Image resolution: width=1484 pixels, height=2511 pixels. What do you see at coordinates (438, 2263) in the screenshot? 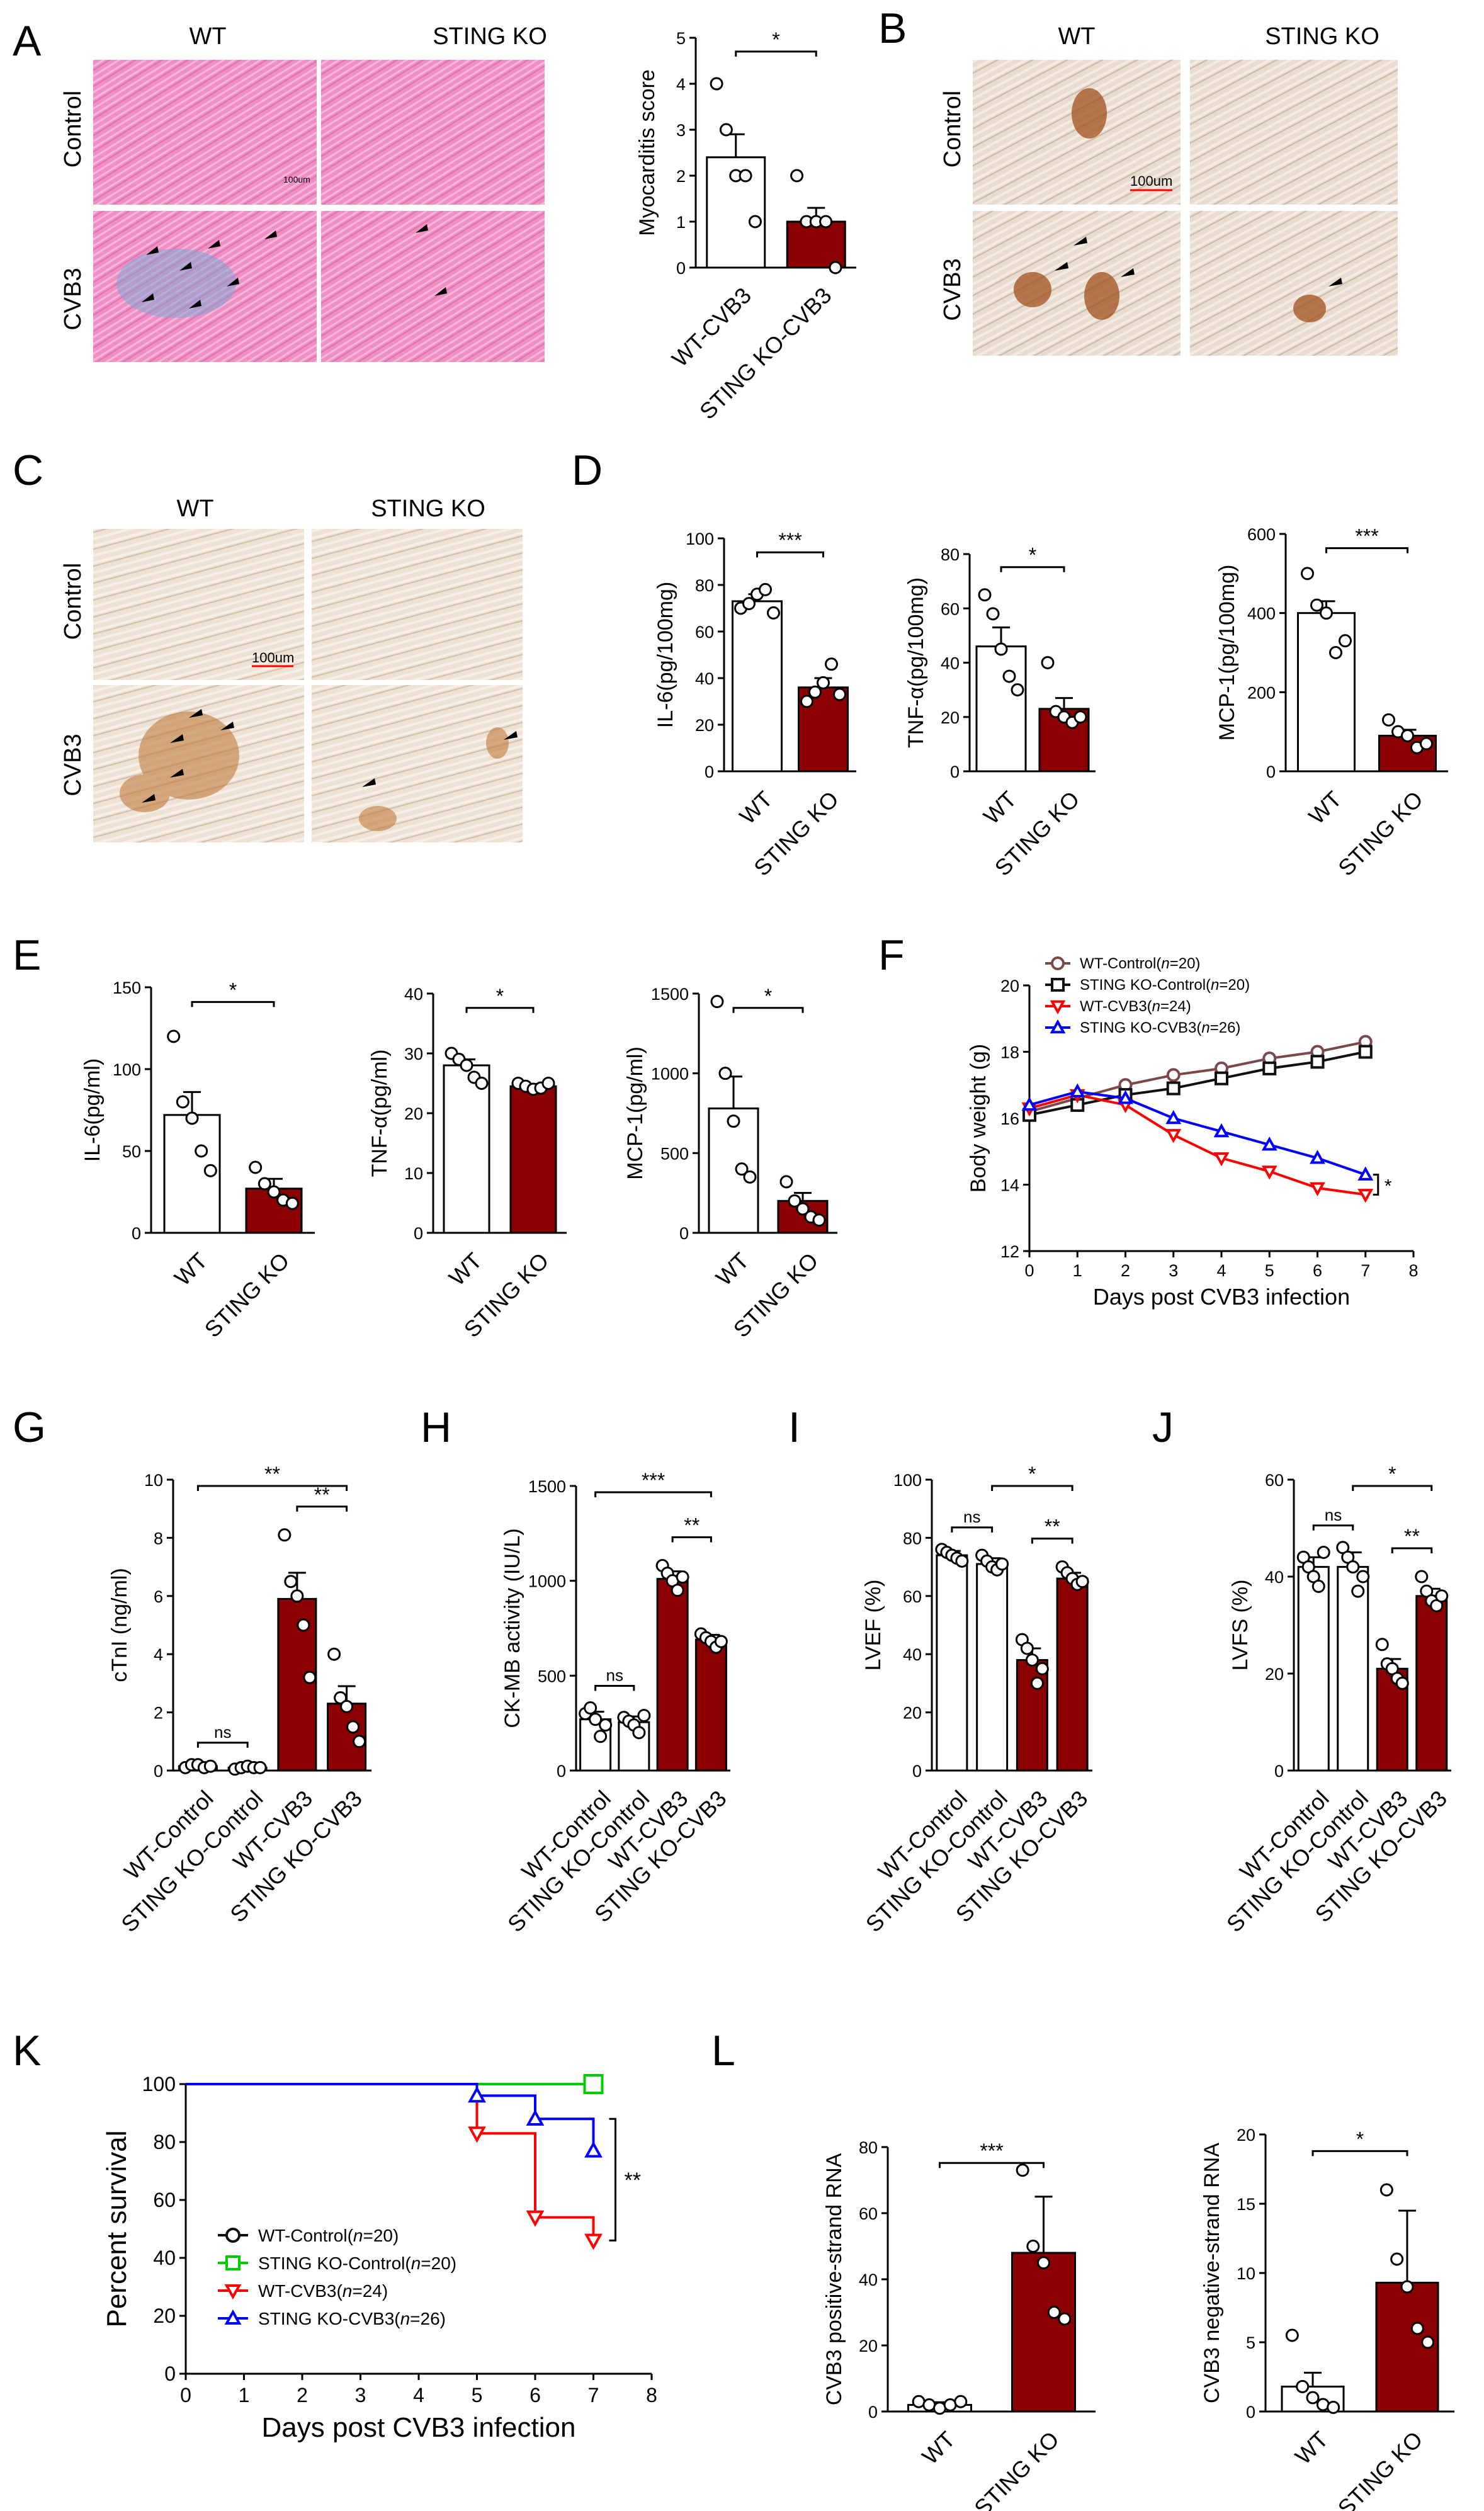
I see `legend-label-count: =20)` at bounding box center [438, 2263].